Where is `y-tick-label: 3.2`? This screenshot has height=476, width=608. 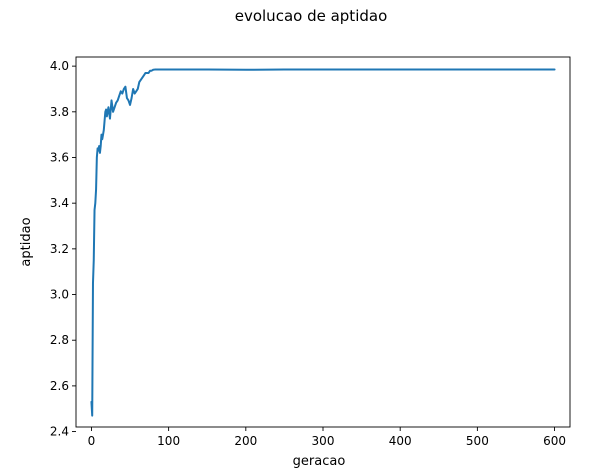
y-tick-label: 3.2 is located at coordinates (59, 249).